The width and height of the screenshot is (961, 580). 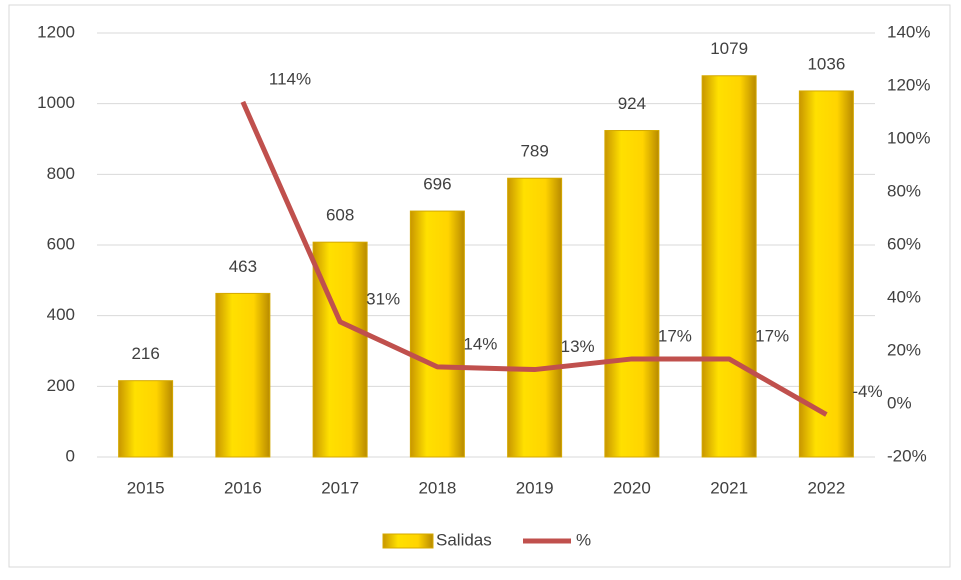 I want to click on x-tick-label: 2015, so click(x=146, y=487).